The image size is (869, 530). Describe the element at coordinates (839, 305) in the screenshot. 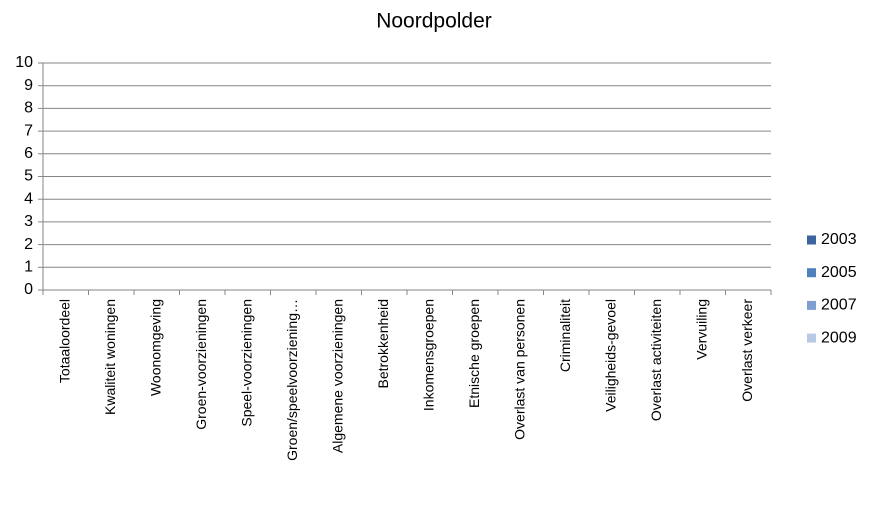

I see `legend-label: 2007` at that location.